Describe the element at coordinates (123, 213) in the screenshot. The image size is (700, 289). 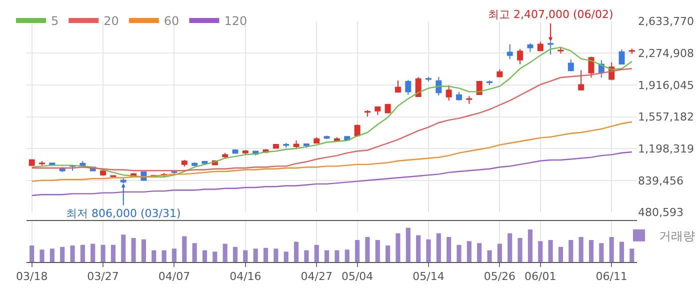
I see `annotation: 최저 806,000 (03/31)` at that location.